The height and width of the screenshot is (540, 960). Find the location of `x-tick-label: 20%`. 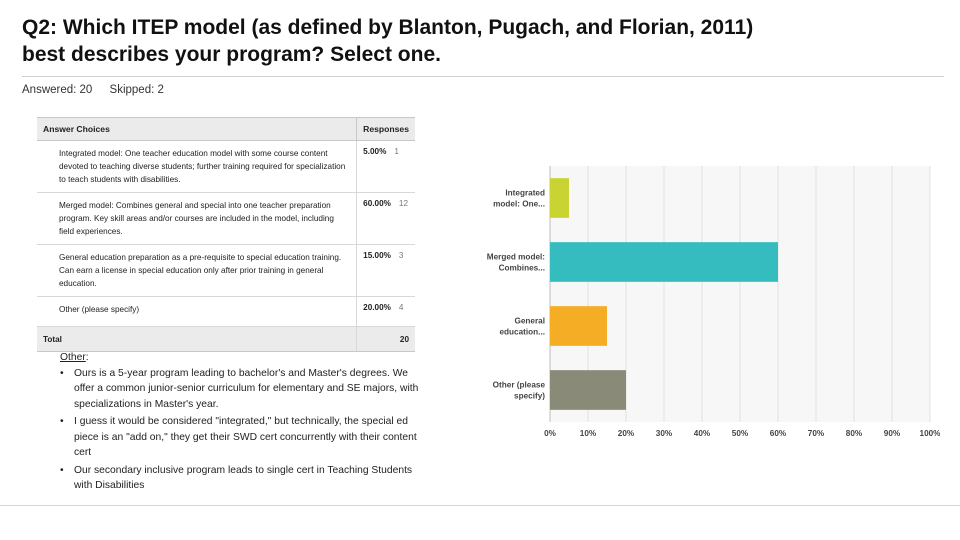

x-tick-label: 20% is located at coordinates (626, 433).